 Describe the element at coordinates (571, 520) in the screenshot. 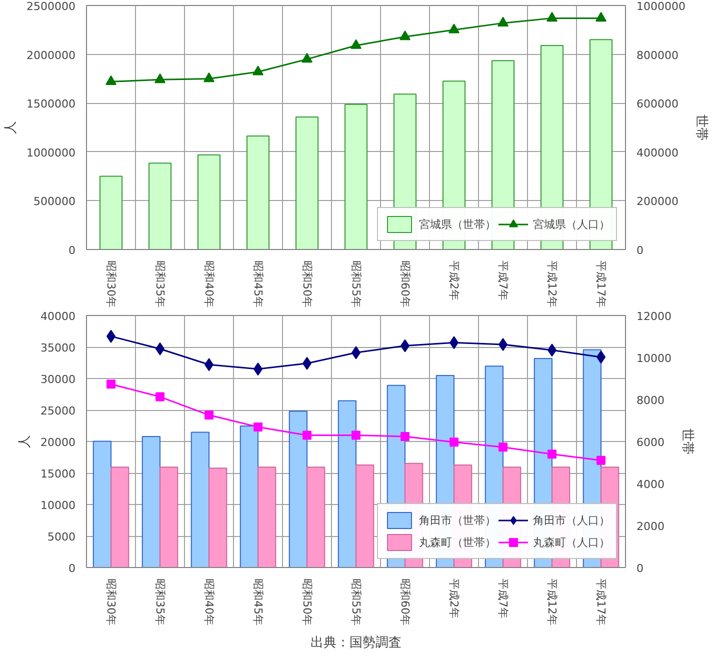

I see `legend-label: 角田市（人口）` at that location.